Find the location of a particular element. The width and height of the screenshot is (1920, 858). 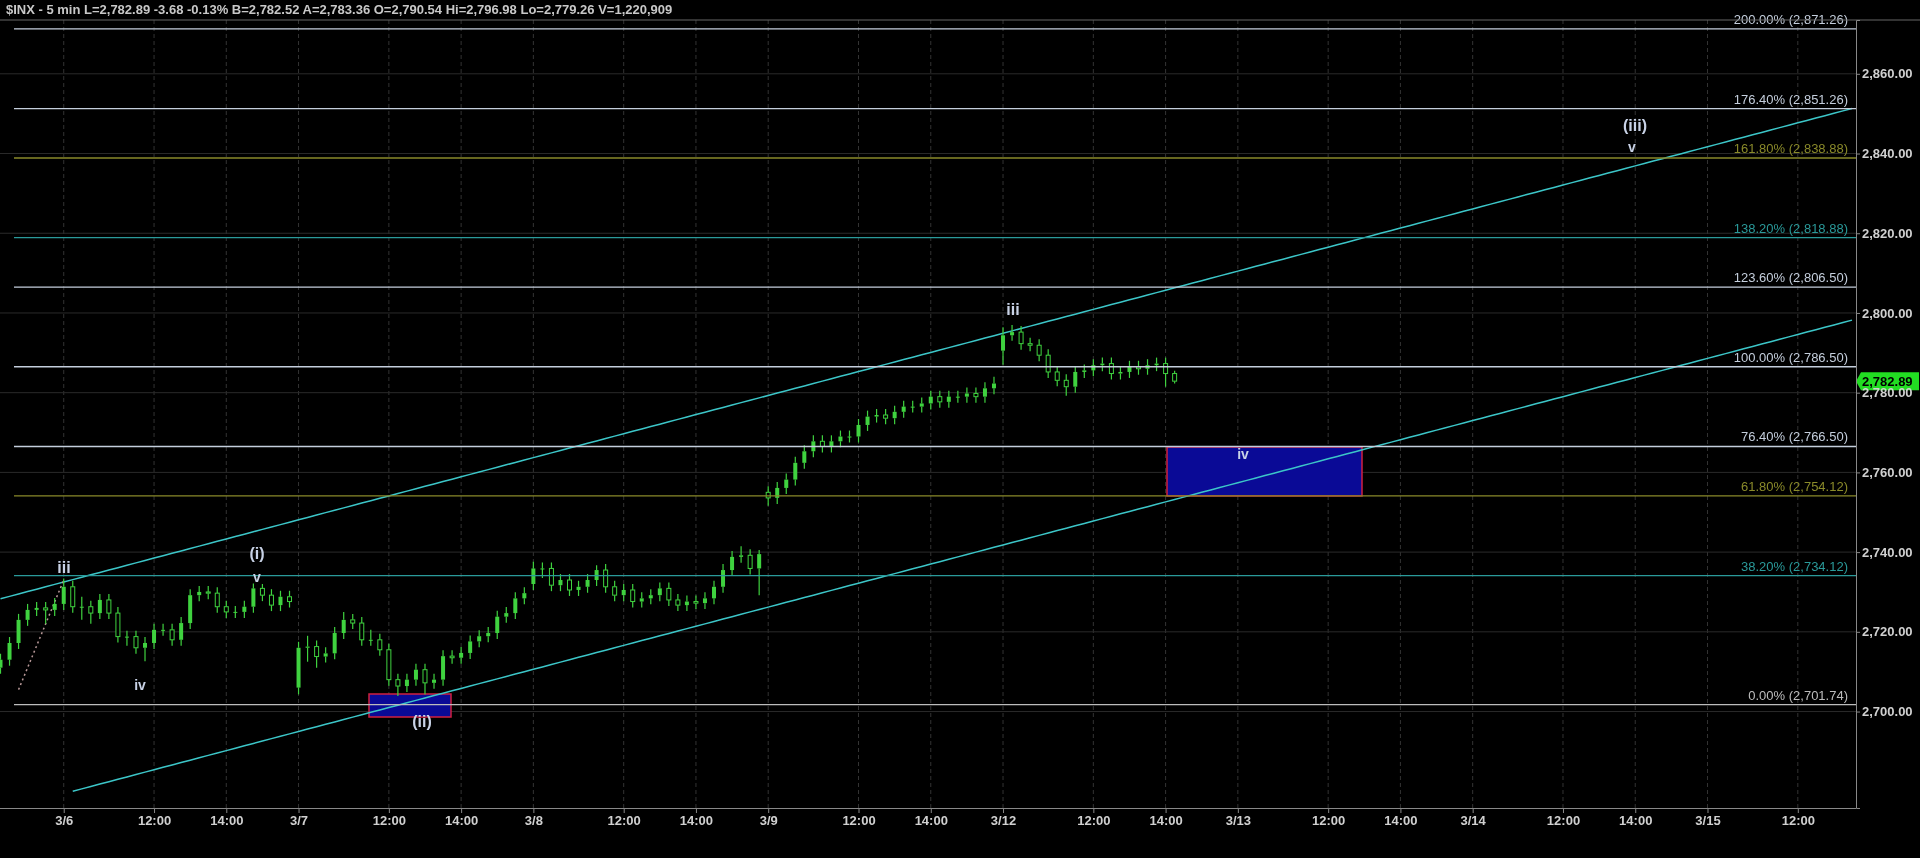

y-tick-label: 2,700.00 is located at coordinates (1887, 712).